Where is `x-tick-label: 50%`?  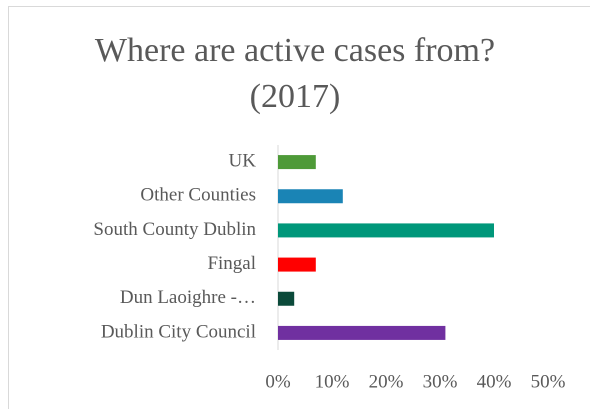 x-tick-label: 50% is located at coordinates (548, 381).